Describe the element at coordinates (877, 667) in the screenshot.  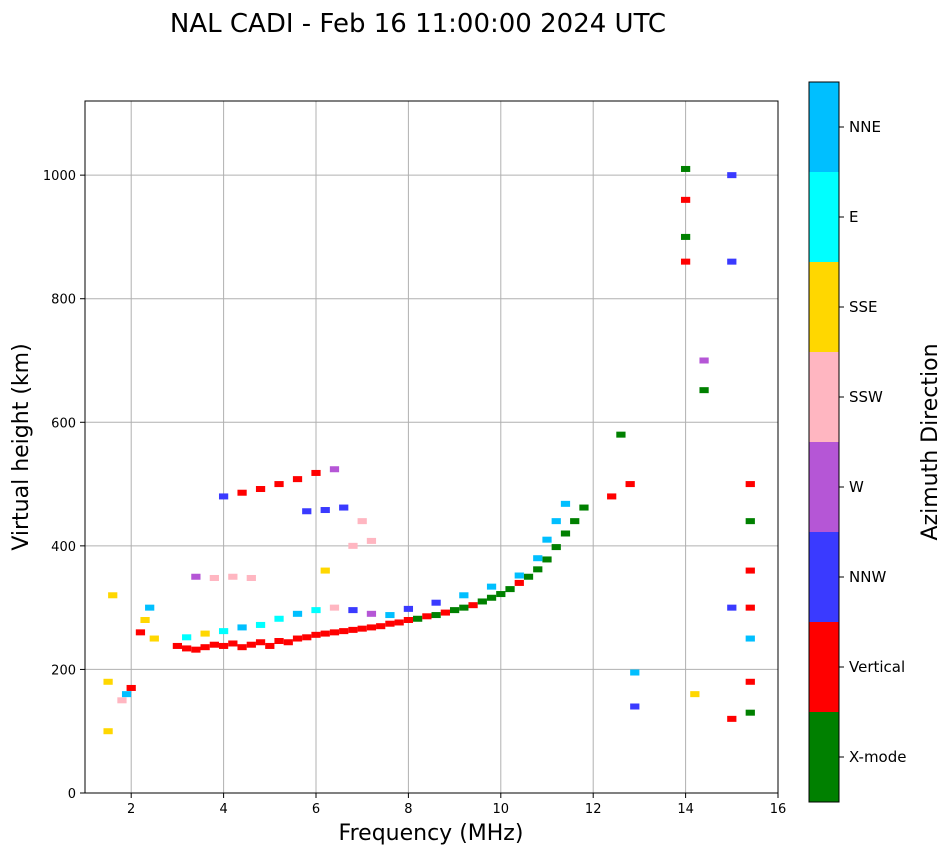
I see `colorbar-tick-label: Vertical` at that location.